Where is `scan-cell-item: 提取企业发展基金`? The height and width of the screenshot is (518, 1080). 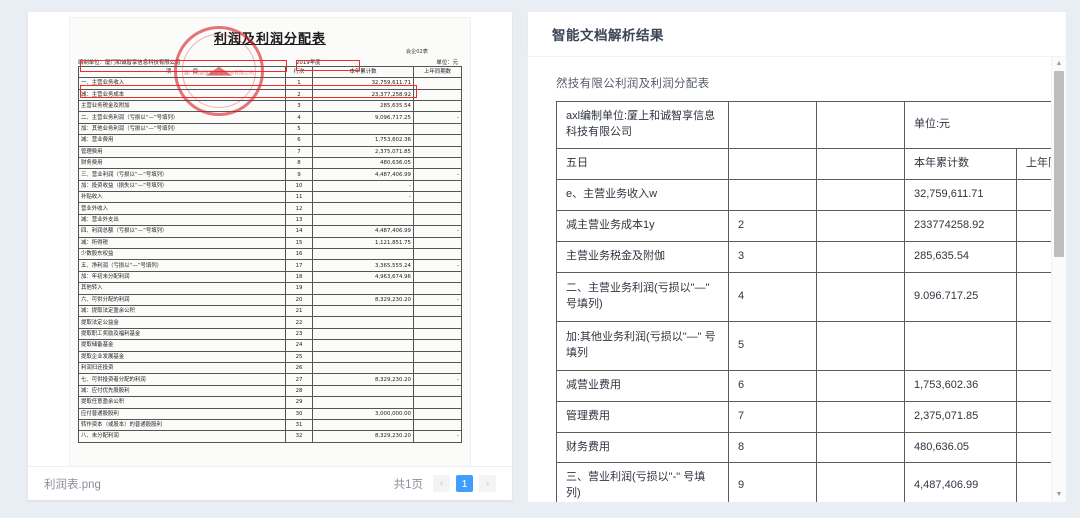 scan-cell-item: 提取企业发展基金 is located at coordinates (182, 356).